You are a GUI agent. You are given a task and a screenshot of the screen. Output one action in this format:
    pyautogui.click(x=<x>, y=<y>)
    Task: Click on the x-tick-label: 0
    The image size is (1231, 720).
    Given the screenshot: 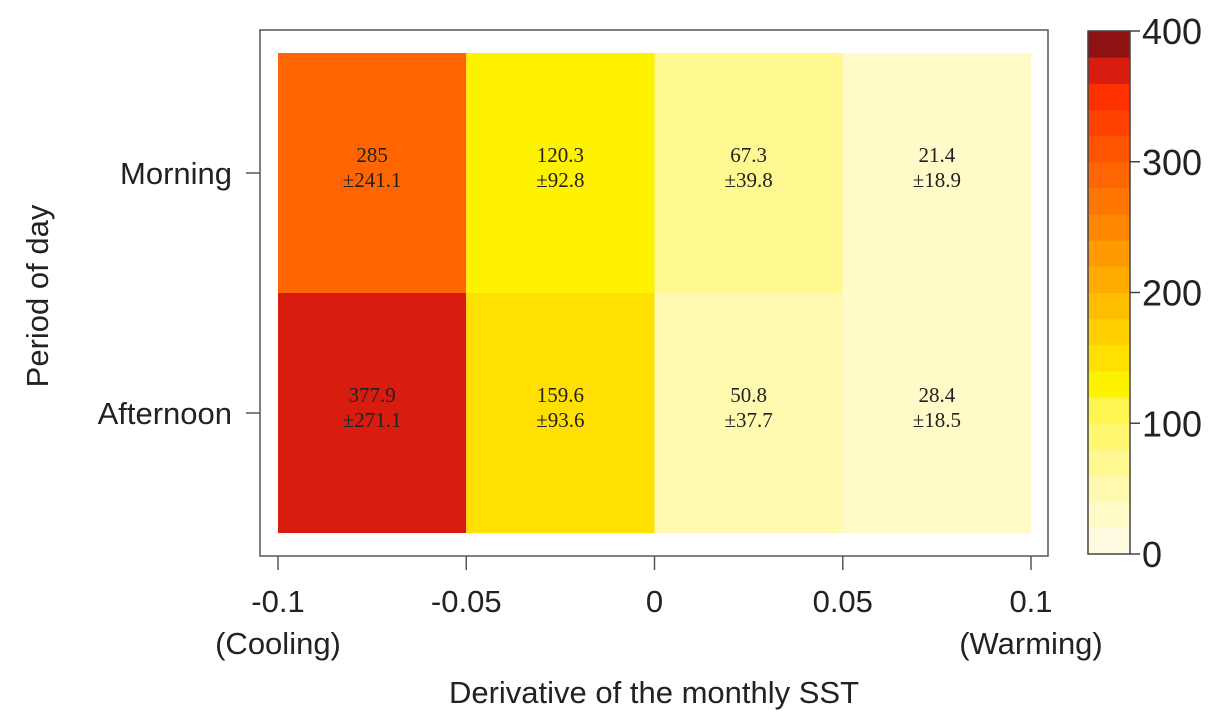 What is the action you would take?
    pyautogui.click(x=654, y=601)
    